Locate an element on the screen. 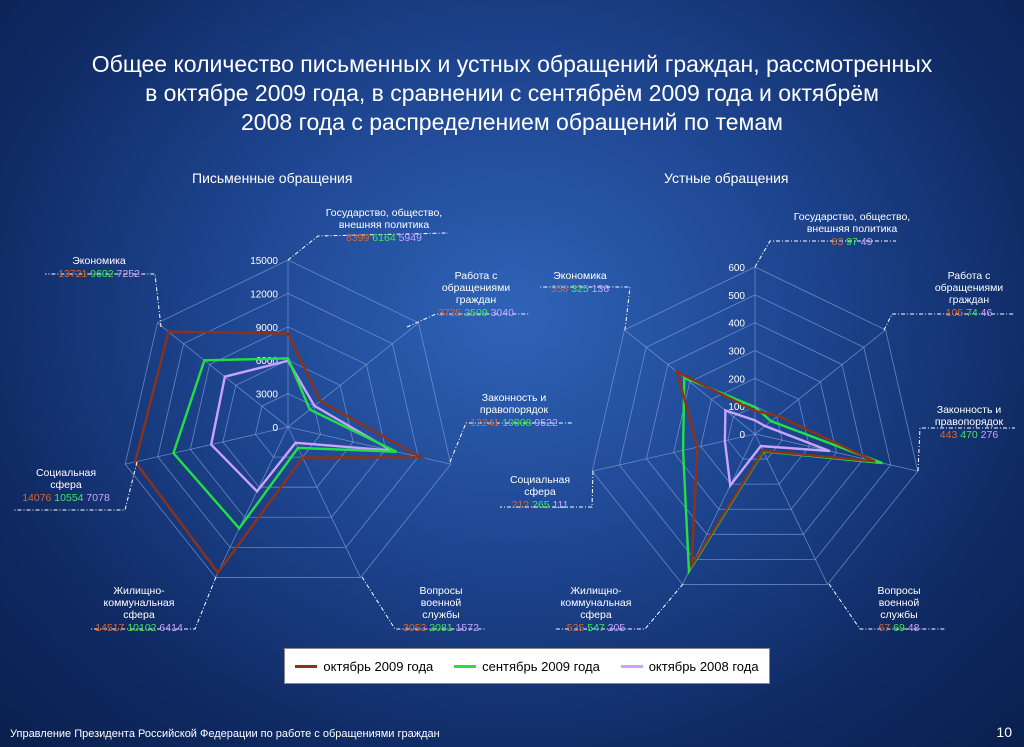 The height and width of the screenshot is (747, 1024). tick-label: 400 is located at coordinates (736, 324).